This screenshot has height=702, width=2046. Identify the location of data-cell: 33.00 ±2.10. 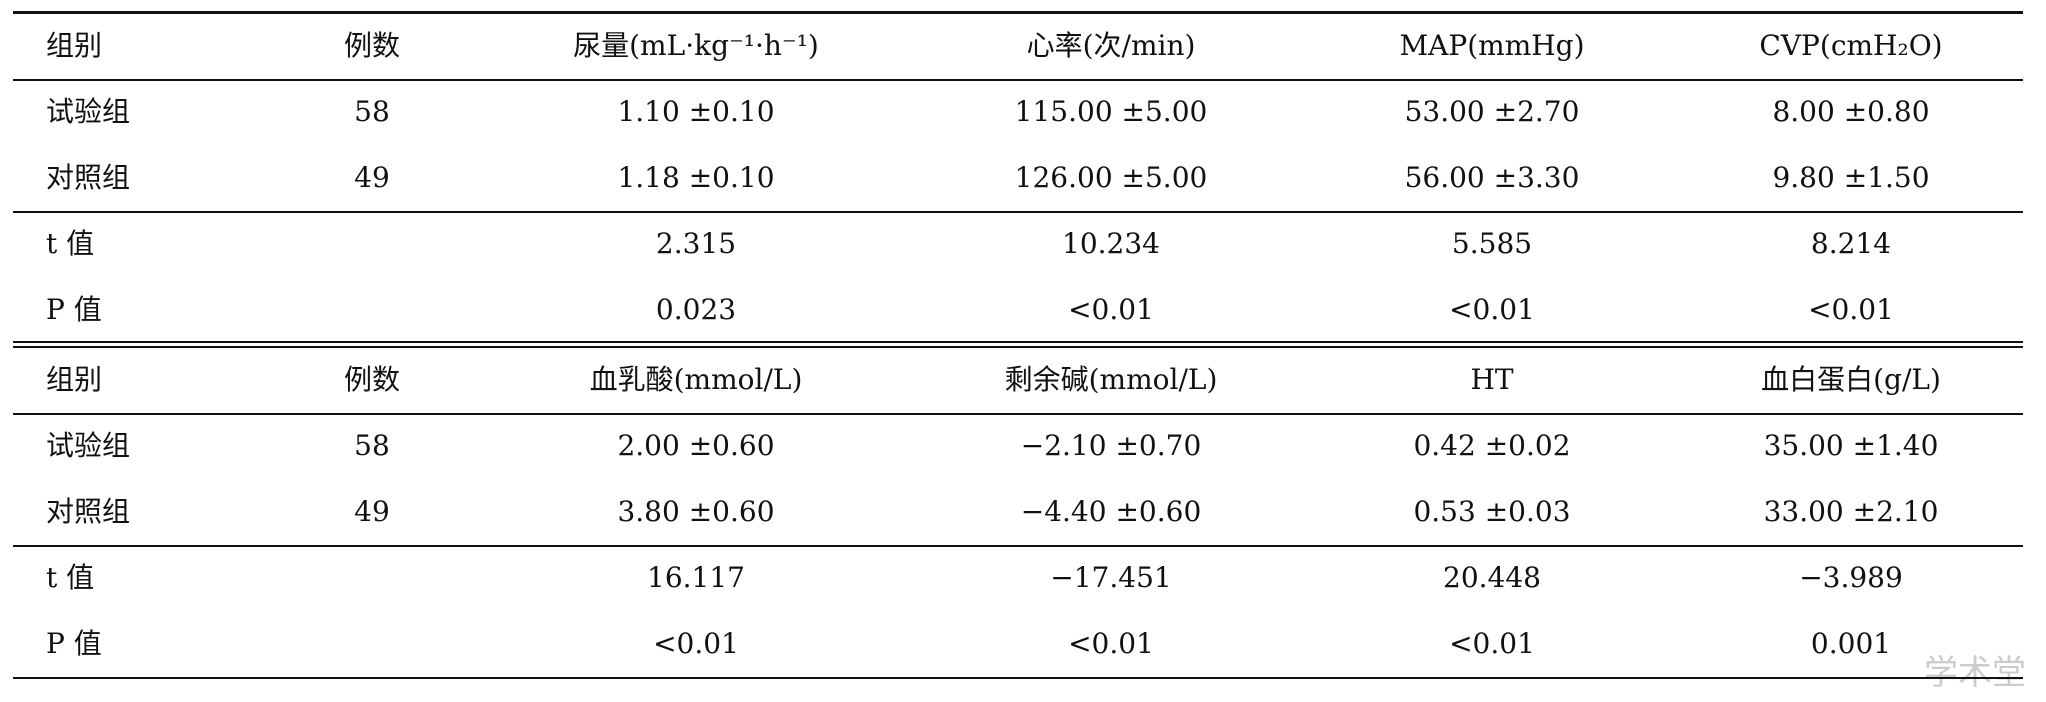
(1851, 511).